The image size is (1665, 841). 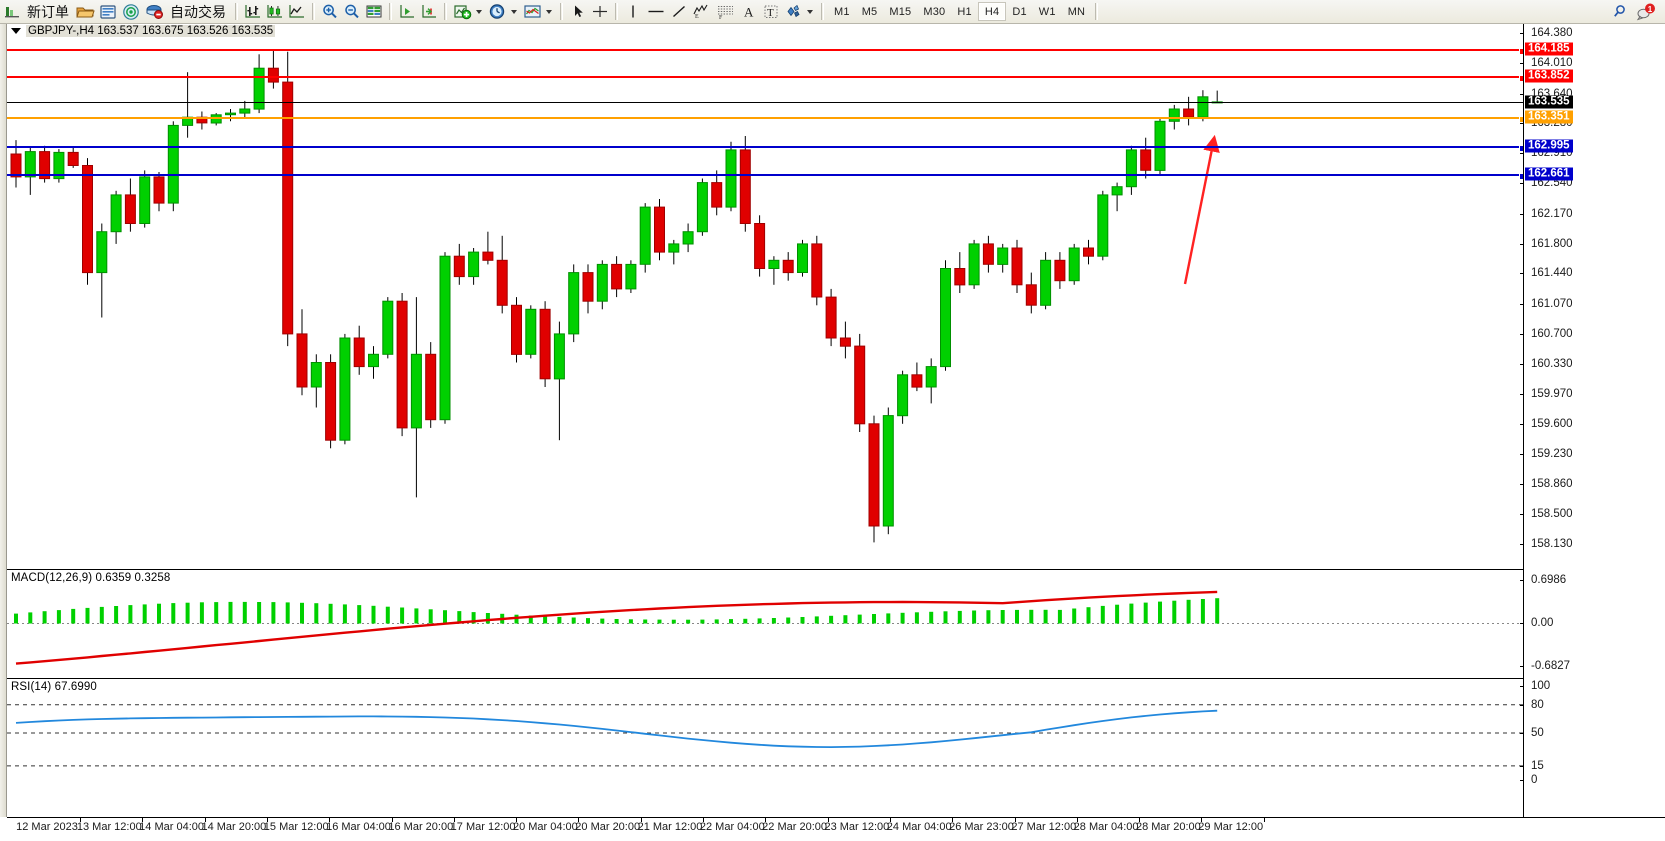 I want to click on crosshair-icon, so click(x=600, y=11).